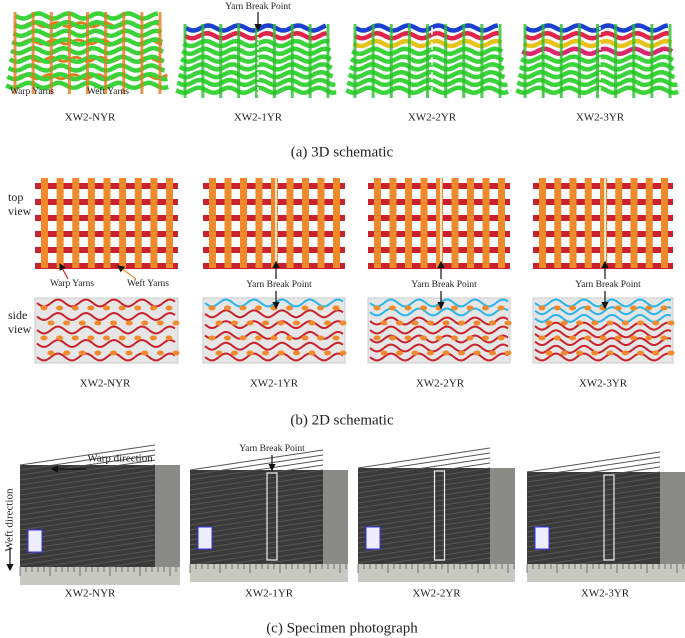 Image resolution: width=685 pixels, height=638 pixels. What do you see at coordinates (20, 322) in the screenshot?
I see `side-view-label: side view` at bounding box center [20, 322].